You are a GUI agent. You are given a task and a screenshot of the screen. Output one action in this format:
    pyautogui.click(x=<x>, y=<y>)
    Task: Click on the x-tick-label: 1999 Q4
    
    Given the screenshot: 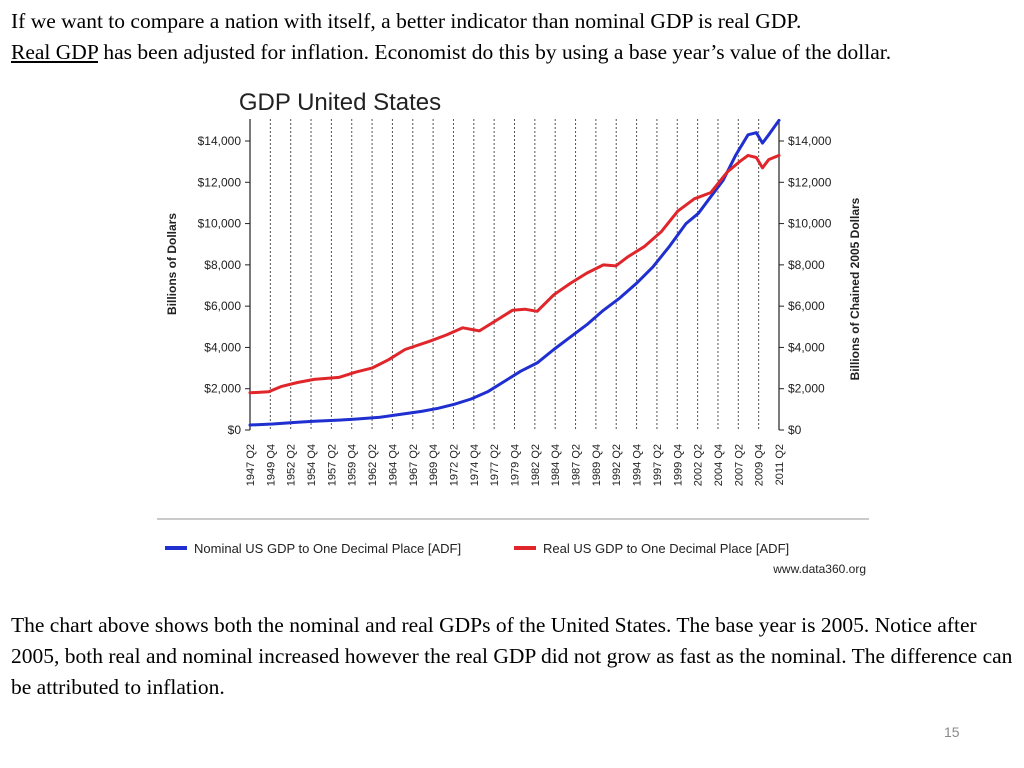 What is the action you would take?
    pyautogui.click(x=678, y=465)
    